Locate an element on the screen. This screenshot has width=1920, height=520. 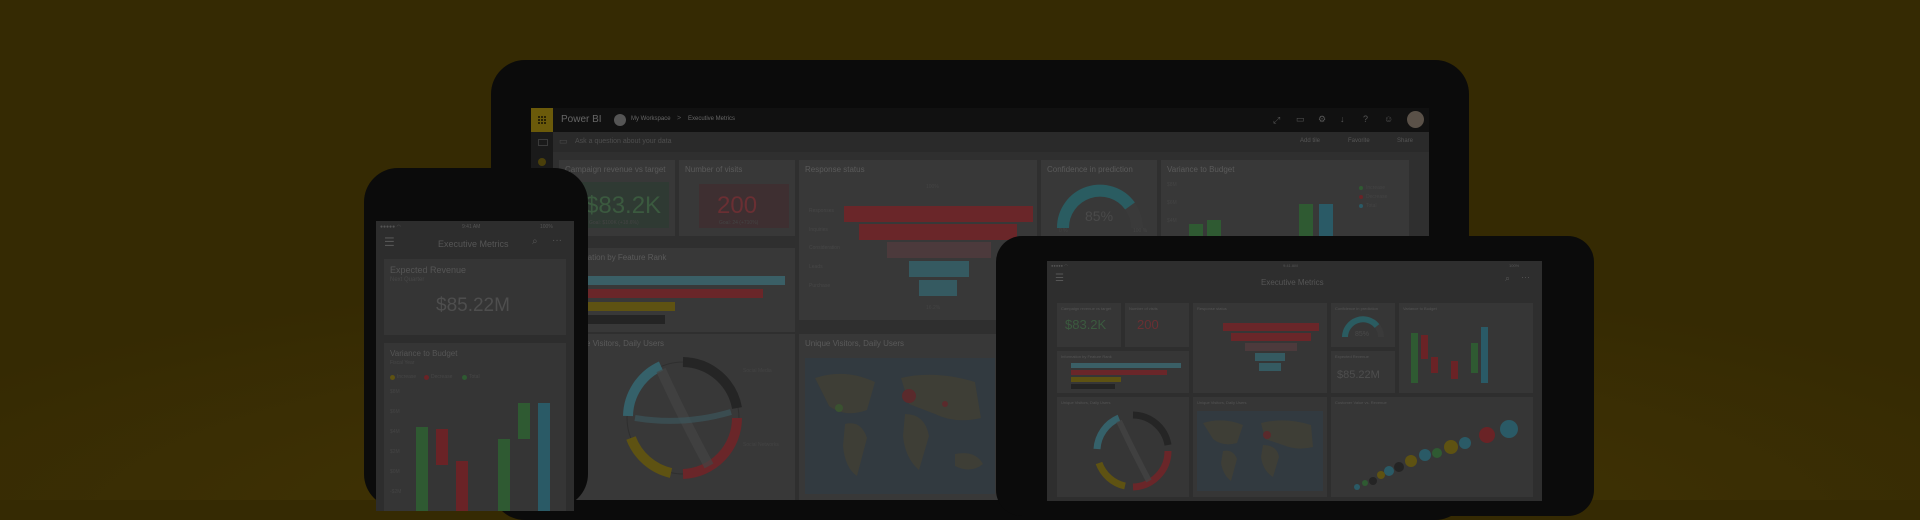
tile-response: Response status is located at coordinates (1260, 348).